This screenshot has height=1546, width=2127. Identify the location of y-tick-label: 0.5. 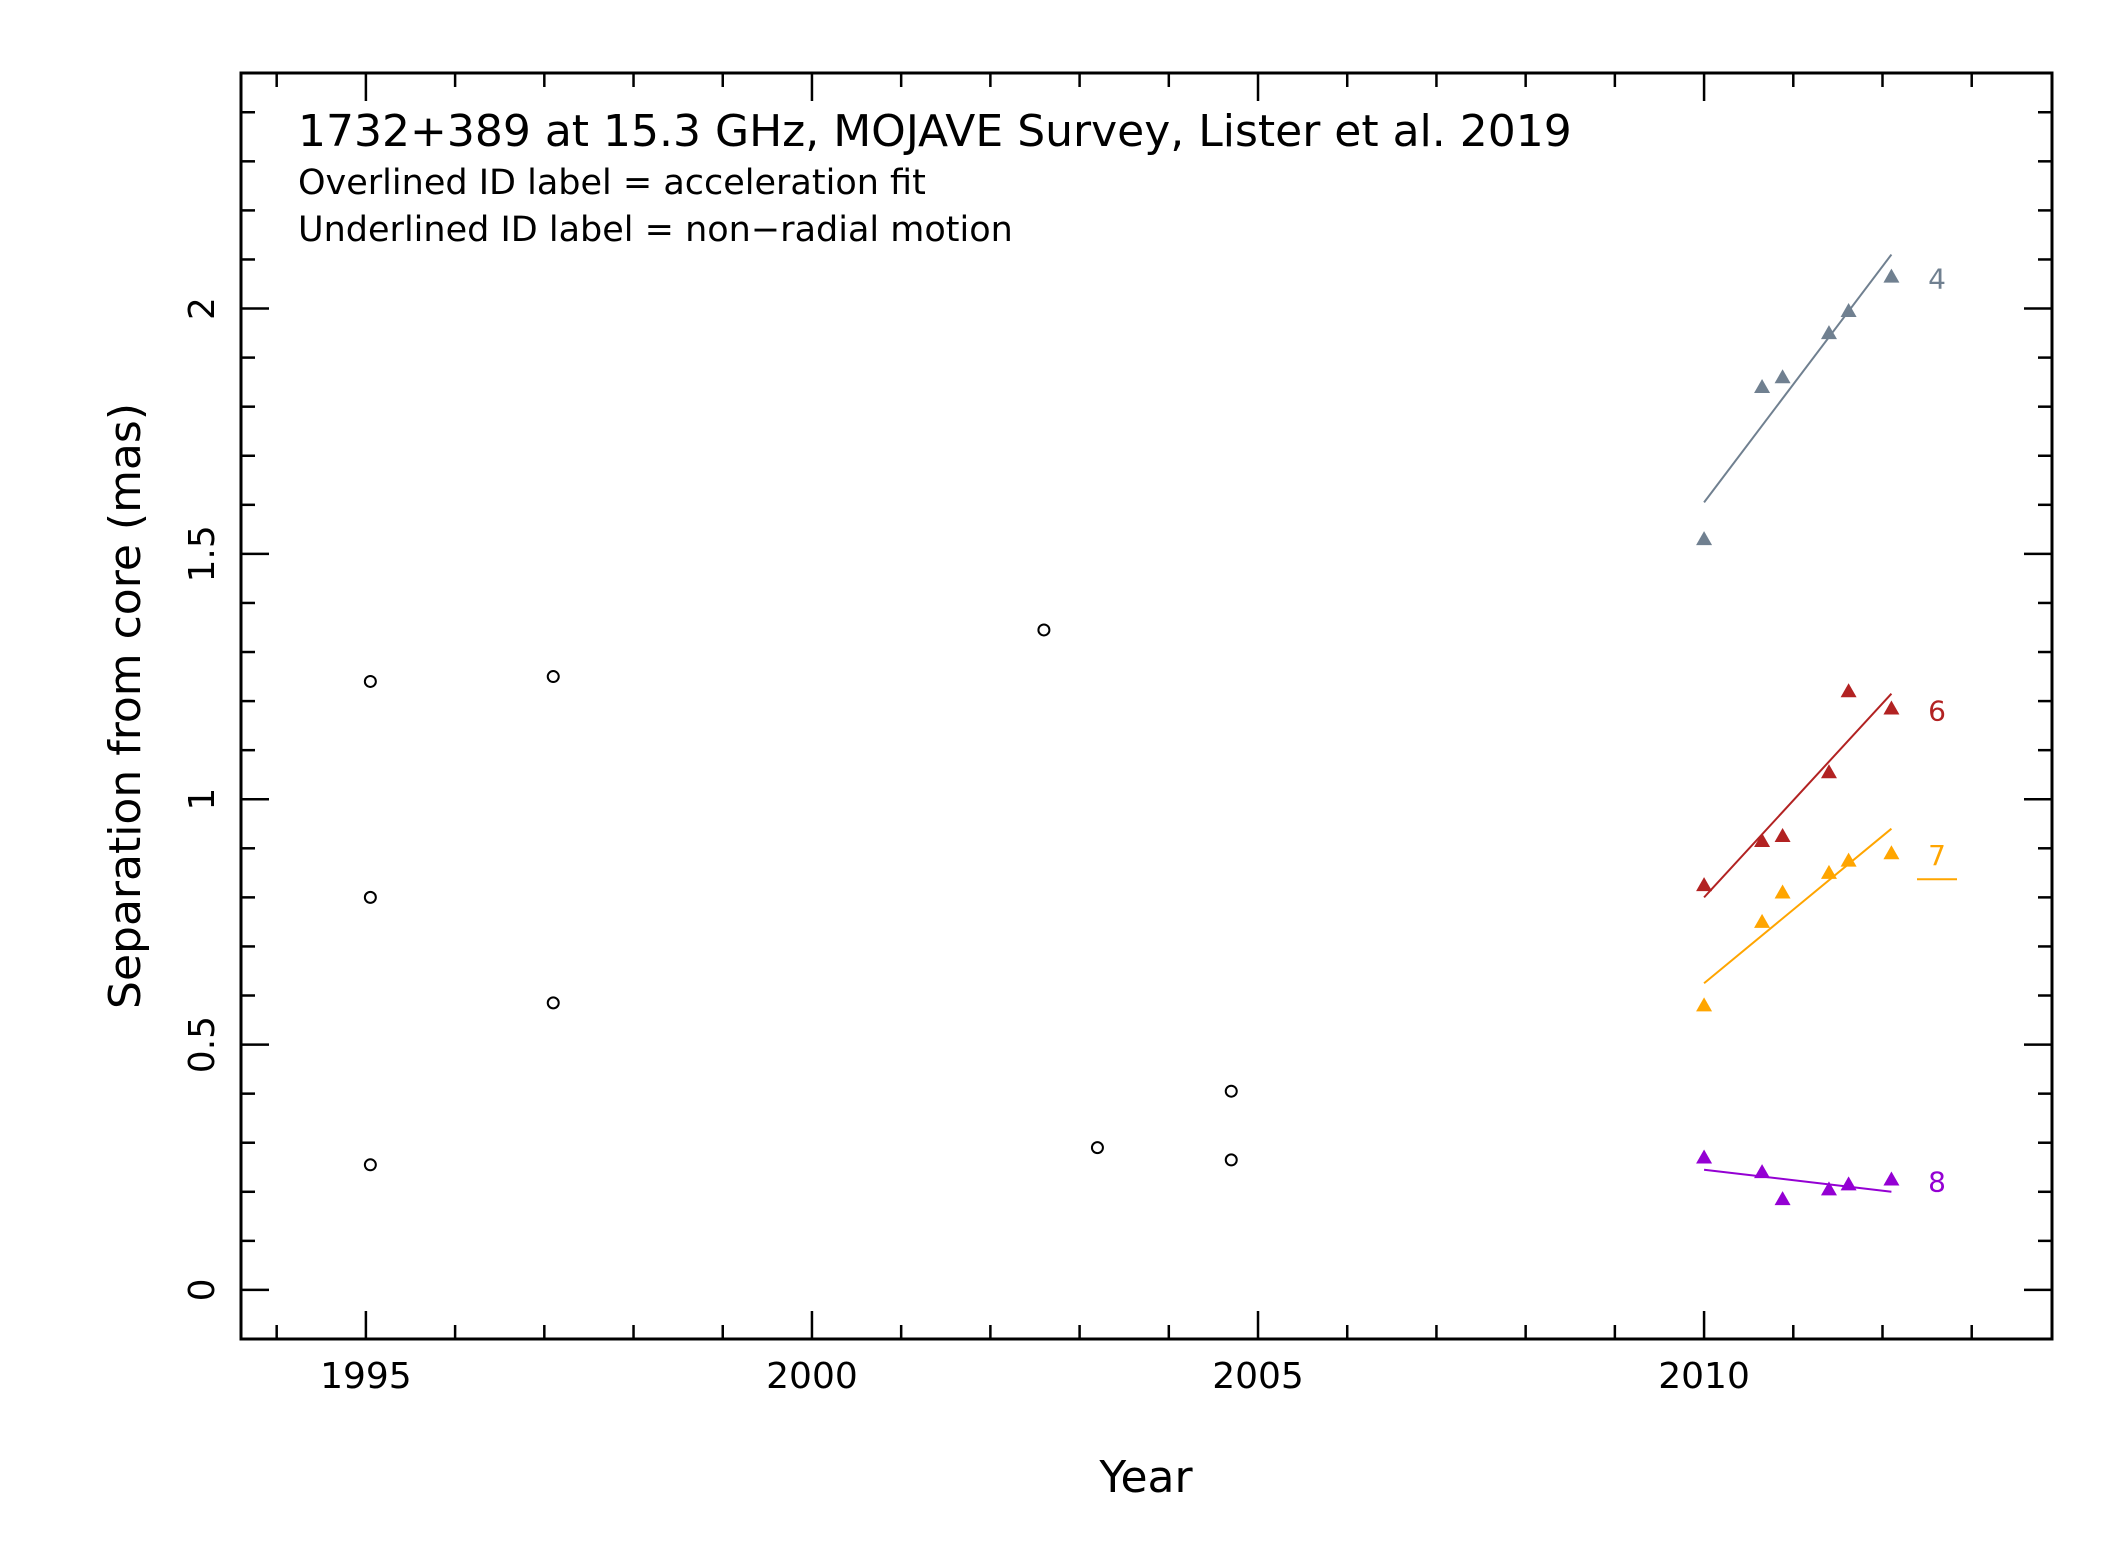
(202, 1044).